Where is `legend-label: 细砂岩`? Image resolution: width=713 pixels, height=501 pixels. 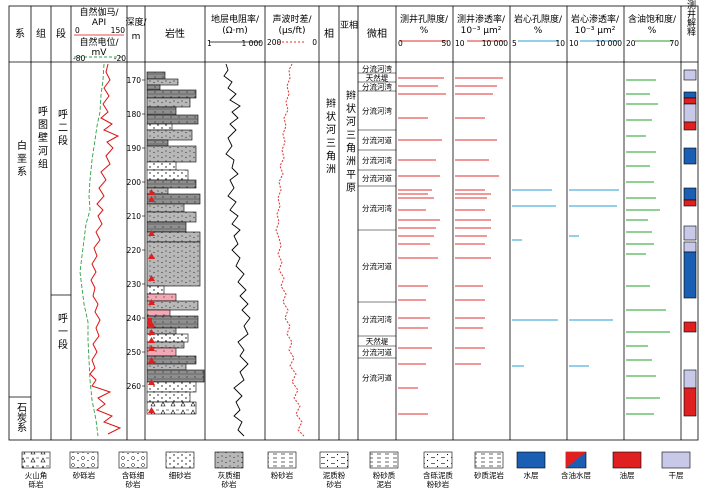 legend-label: 细砂岩 is located at coordinates (180, 475).